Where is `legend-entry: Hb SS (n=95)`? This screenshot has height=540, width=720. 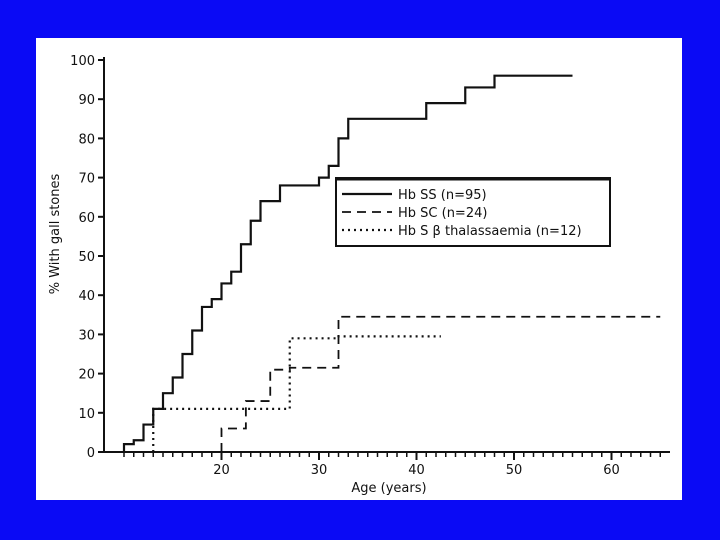
legend-entry: Hb SS (n=95) is located at coordinates (442, 195).